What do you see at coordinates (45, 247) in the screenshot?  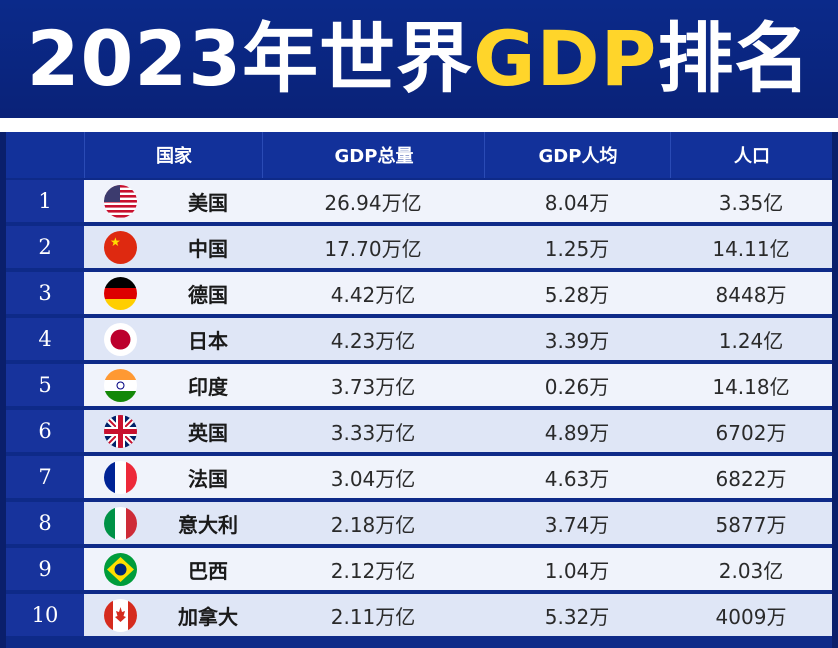 I see `cell-rank: 2` at bounding box center [45, 247].